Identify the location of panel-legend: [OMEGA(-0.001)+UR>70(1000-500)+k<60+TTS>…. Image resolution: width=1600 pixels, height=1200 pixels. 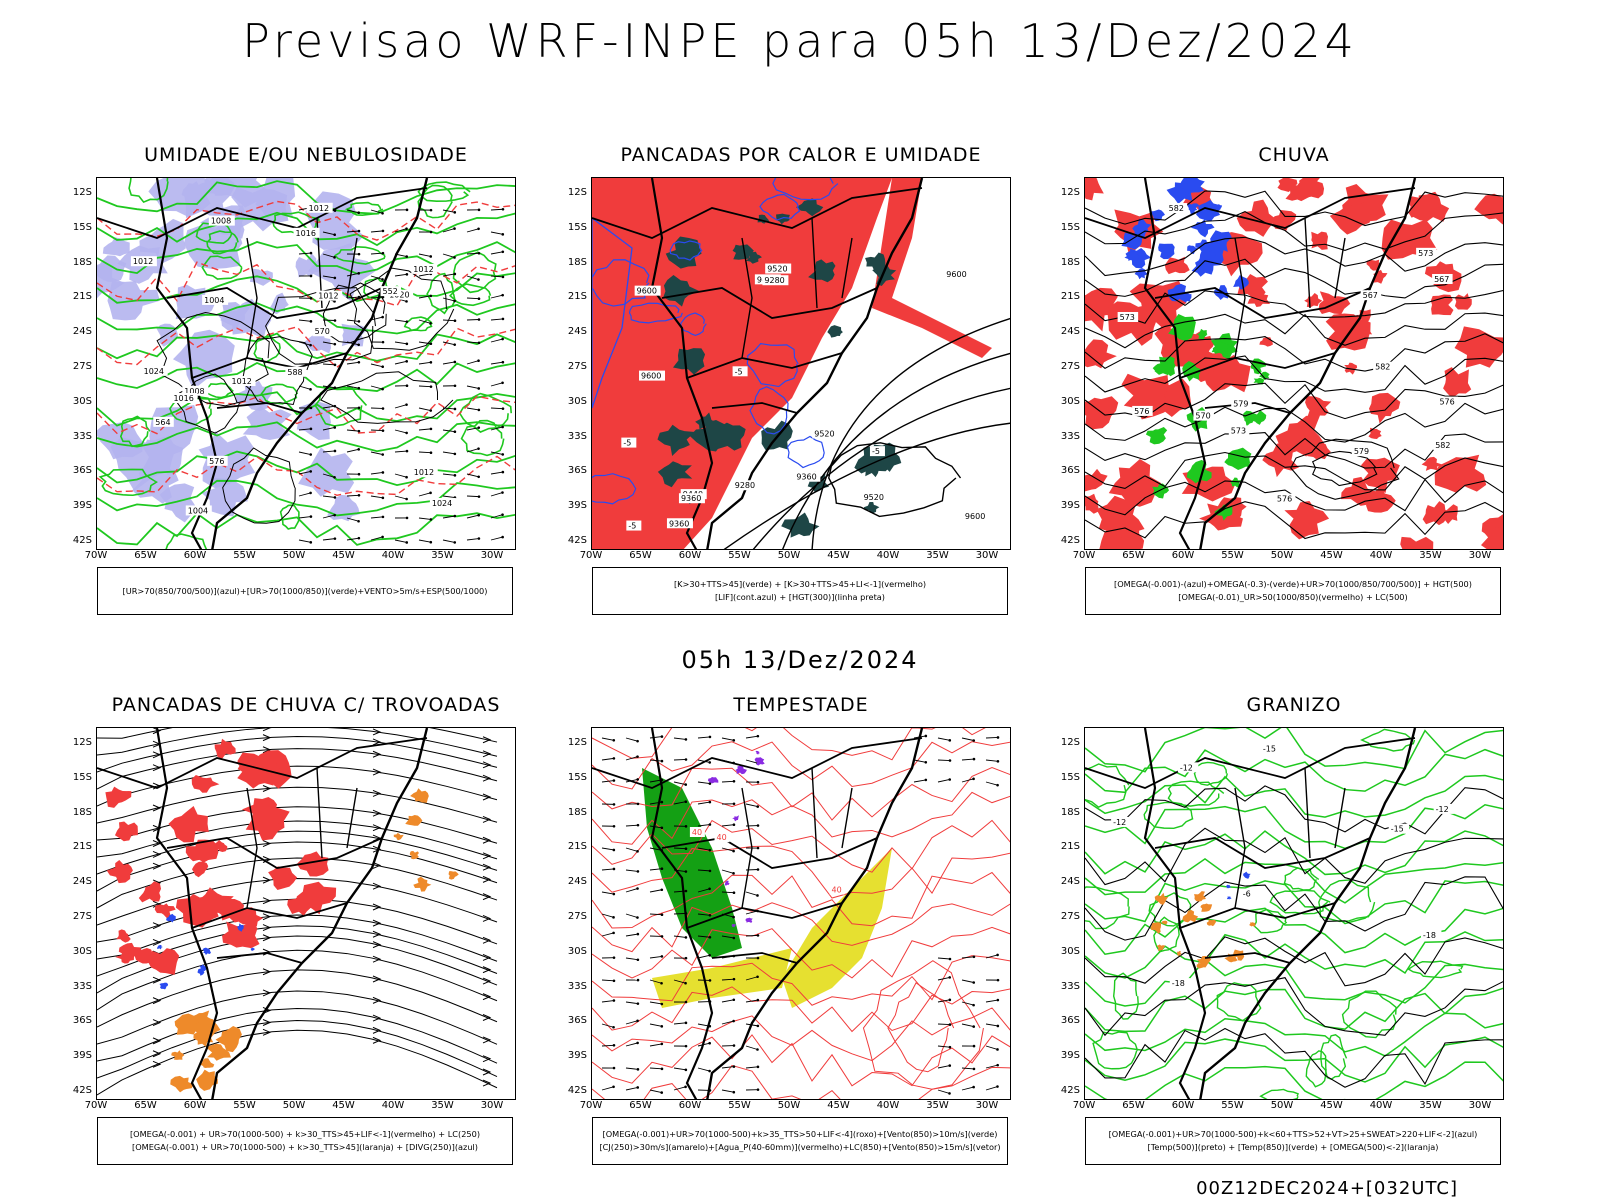
(1293, 1141).